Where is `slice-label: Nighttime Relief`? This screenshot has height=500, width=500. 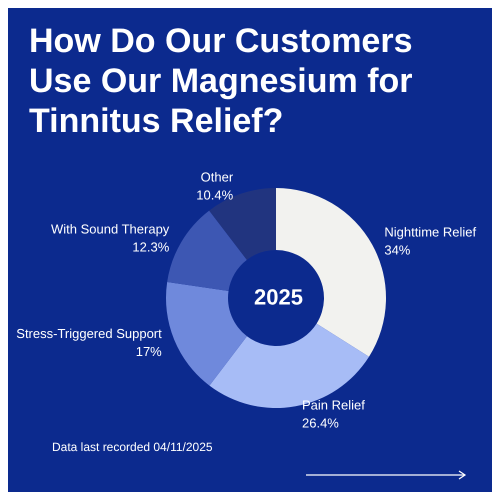 slice-label: Nighttime Relief is located at coordinates (430, 232).